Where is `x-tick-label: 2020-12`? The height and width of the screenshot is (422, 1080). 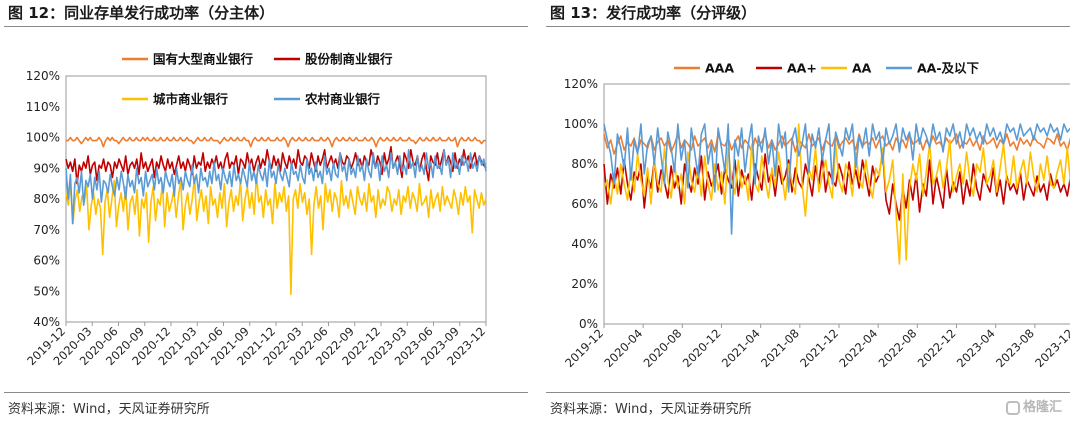
x-tick-label: 2020-12 is located at coordinates (702, 348).